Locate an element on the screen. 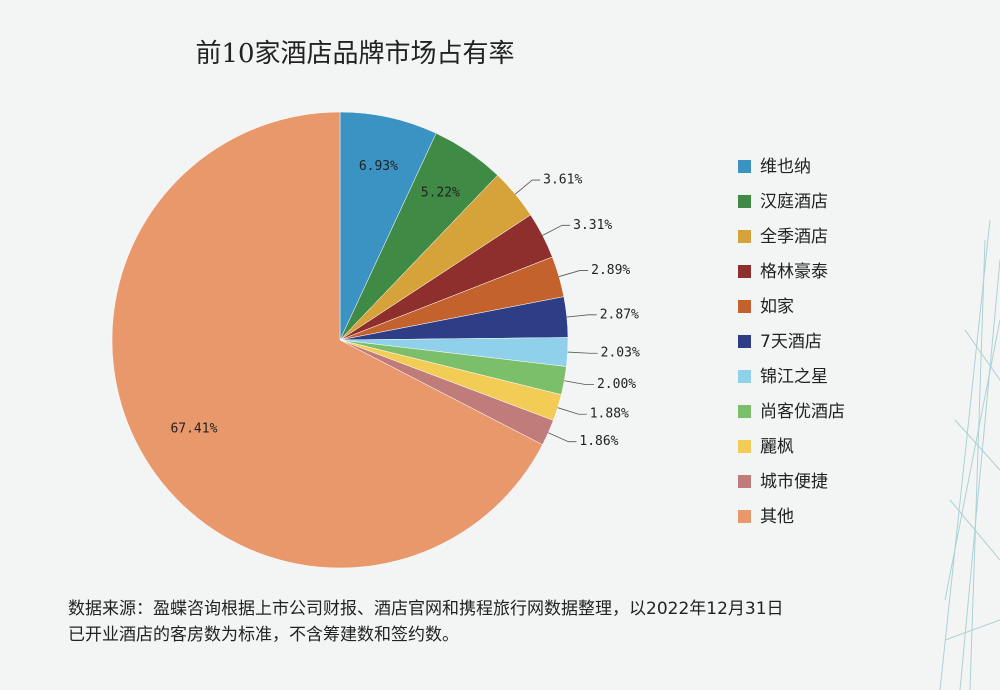 This screenshot has height=690, width=1000. slice-label: 1.88% is located at coordinates (609, 414).